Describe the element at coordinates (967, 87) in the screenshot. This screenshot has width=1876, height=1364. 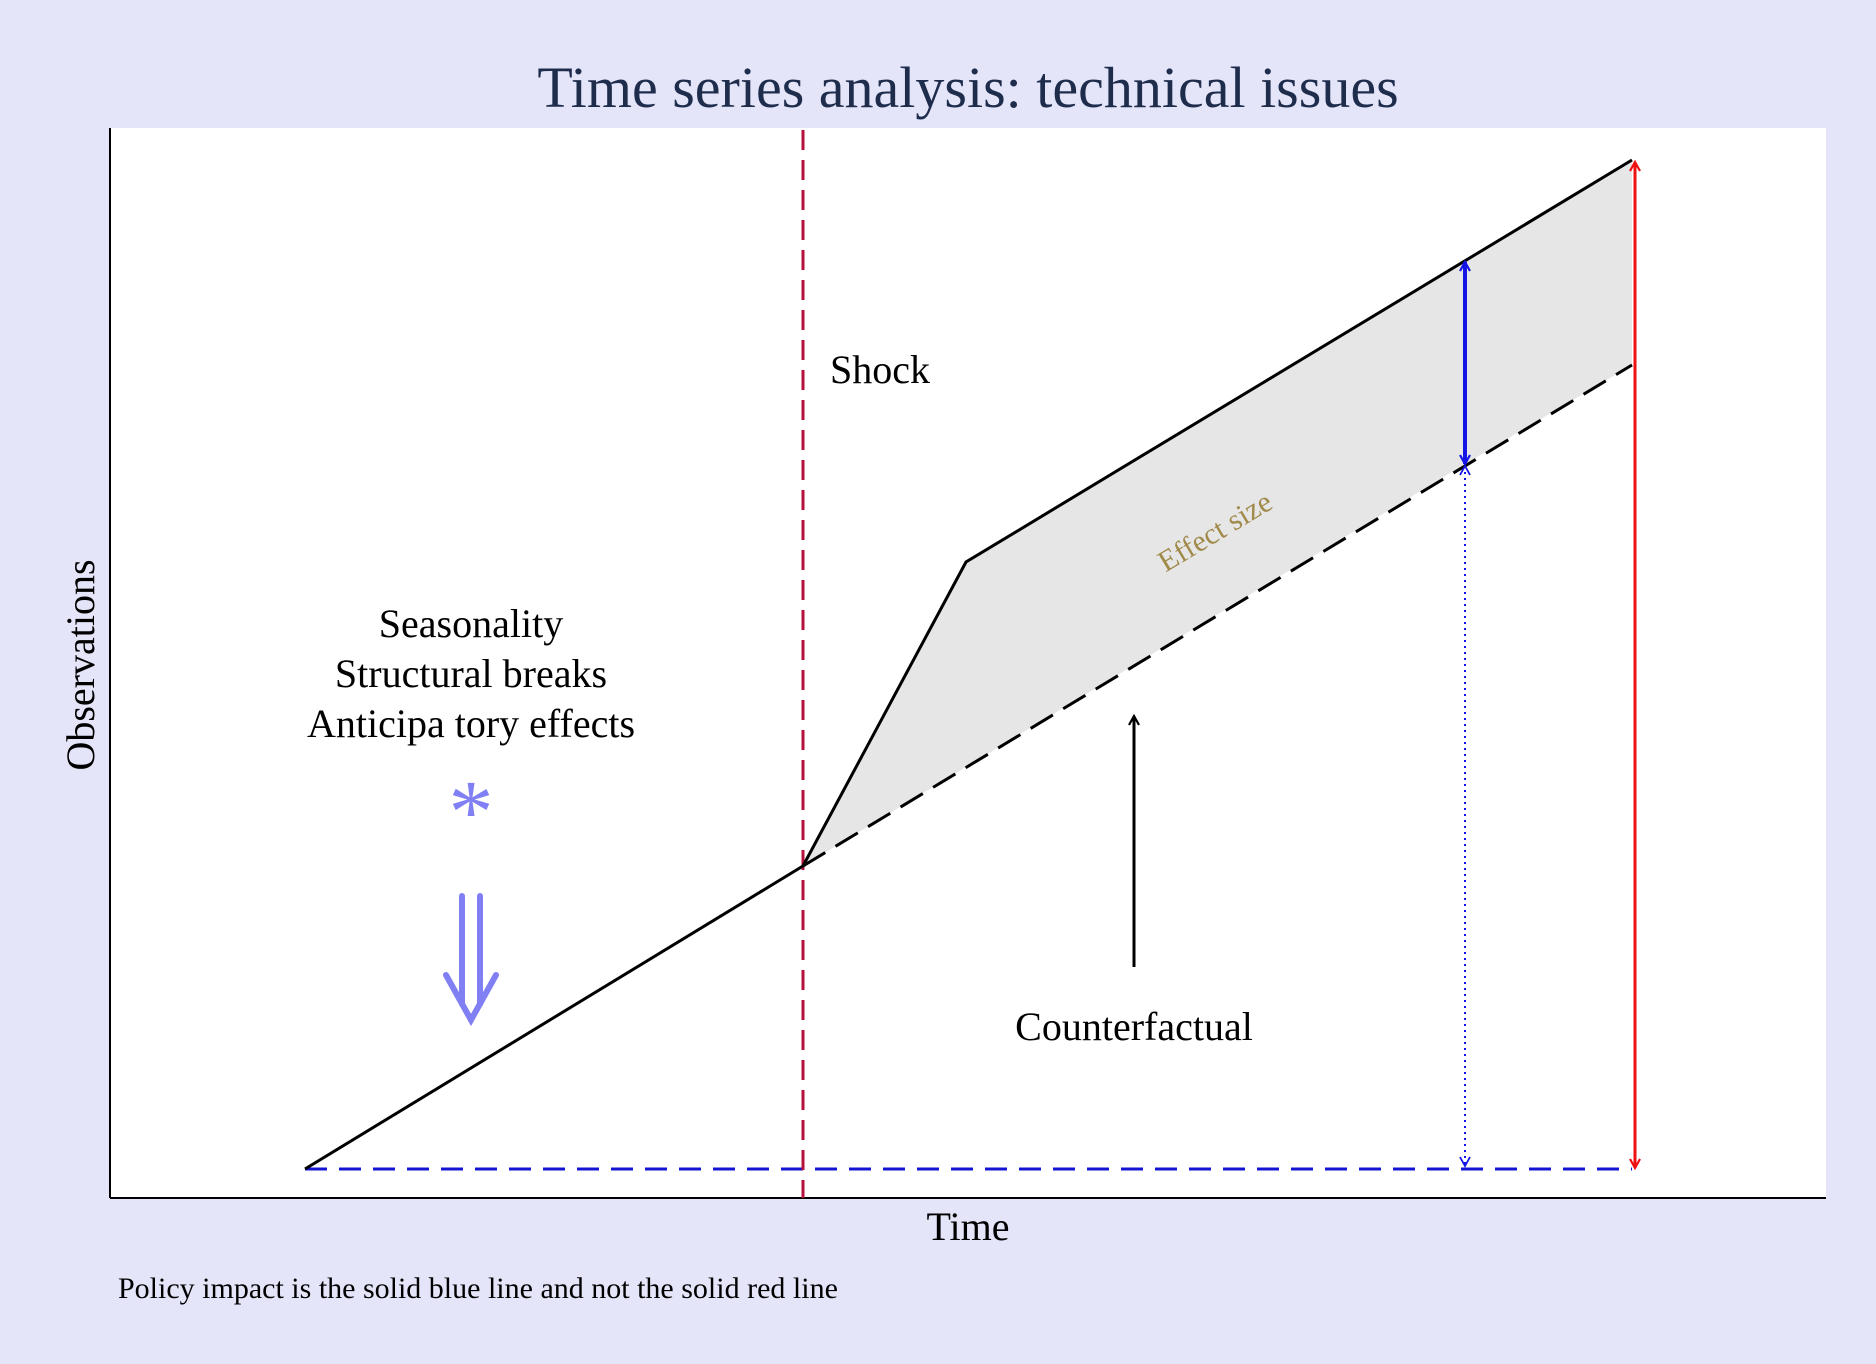
I see `chart-title: Time series analysis: technical issues` at that location.